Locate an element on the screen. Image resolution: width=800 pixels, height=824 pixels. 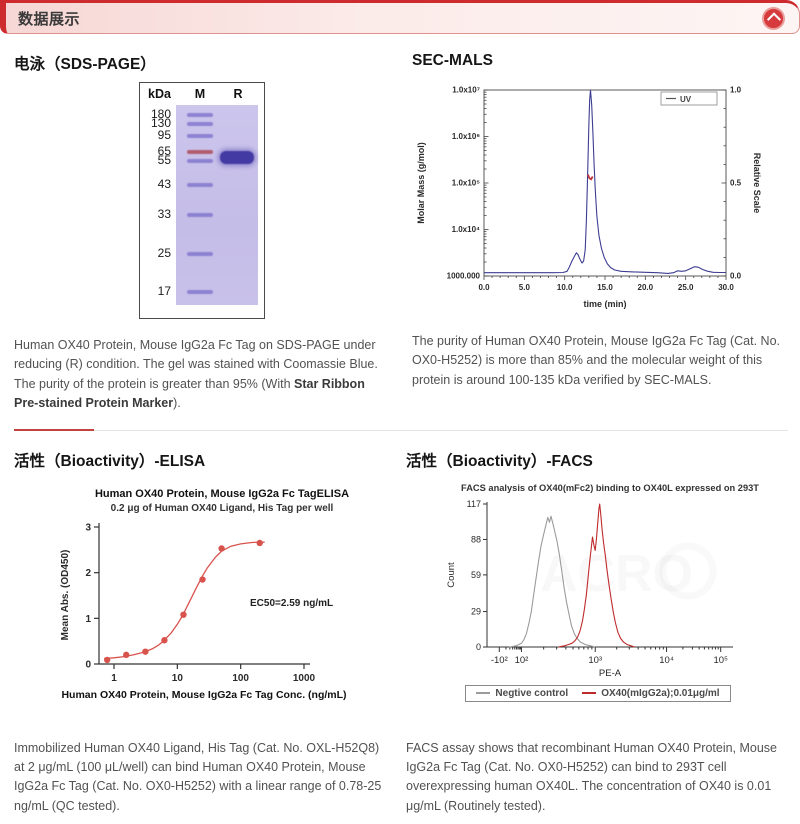
svg-text: 1000 is located at coordinates (304, 678).